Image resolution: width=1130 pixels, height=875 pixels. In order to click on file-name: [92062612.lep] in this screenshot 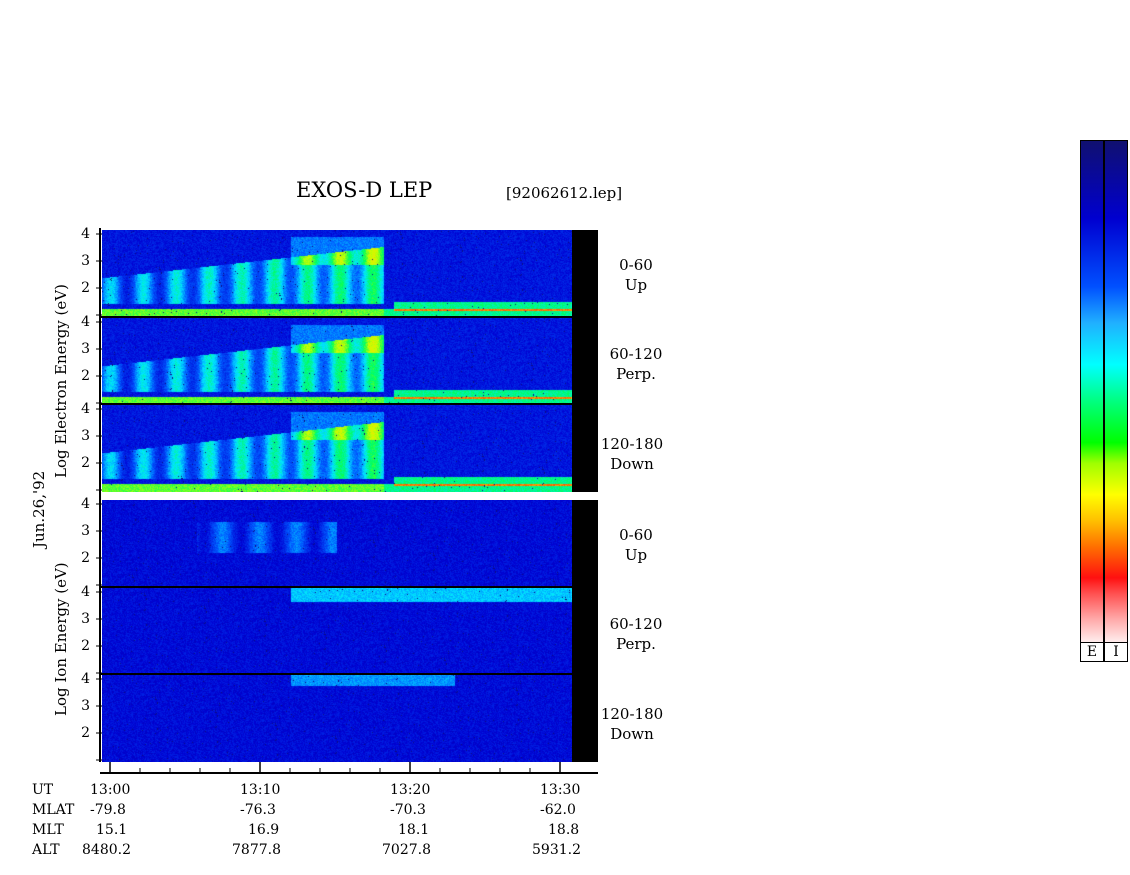, I will do `click(564, 193)`.